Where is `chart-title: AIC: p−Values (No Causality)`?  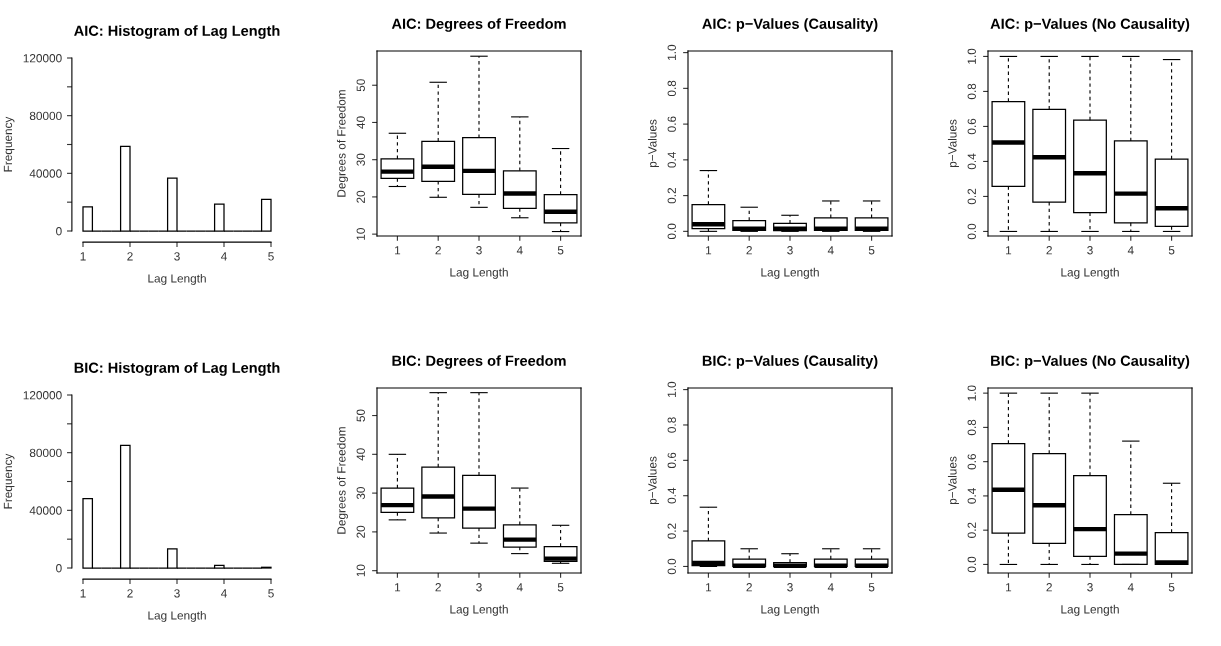
chart-title: AIC: p−Values (No Causality) is located at coordinates (1090, 25).